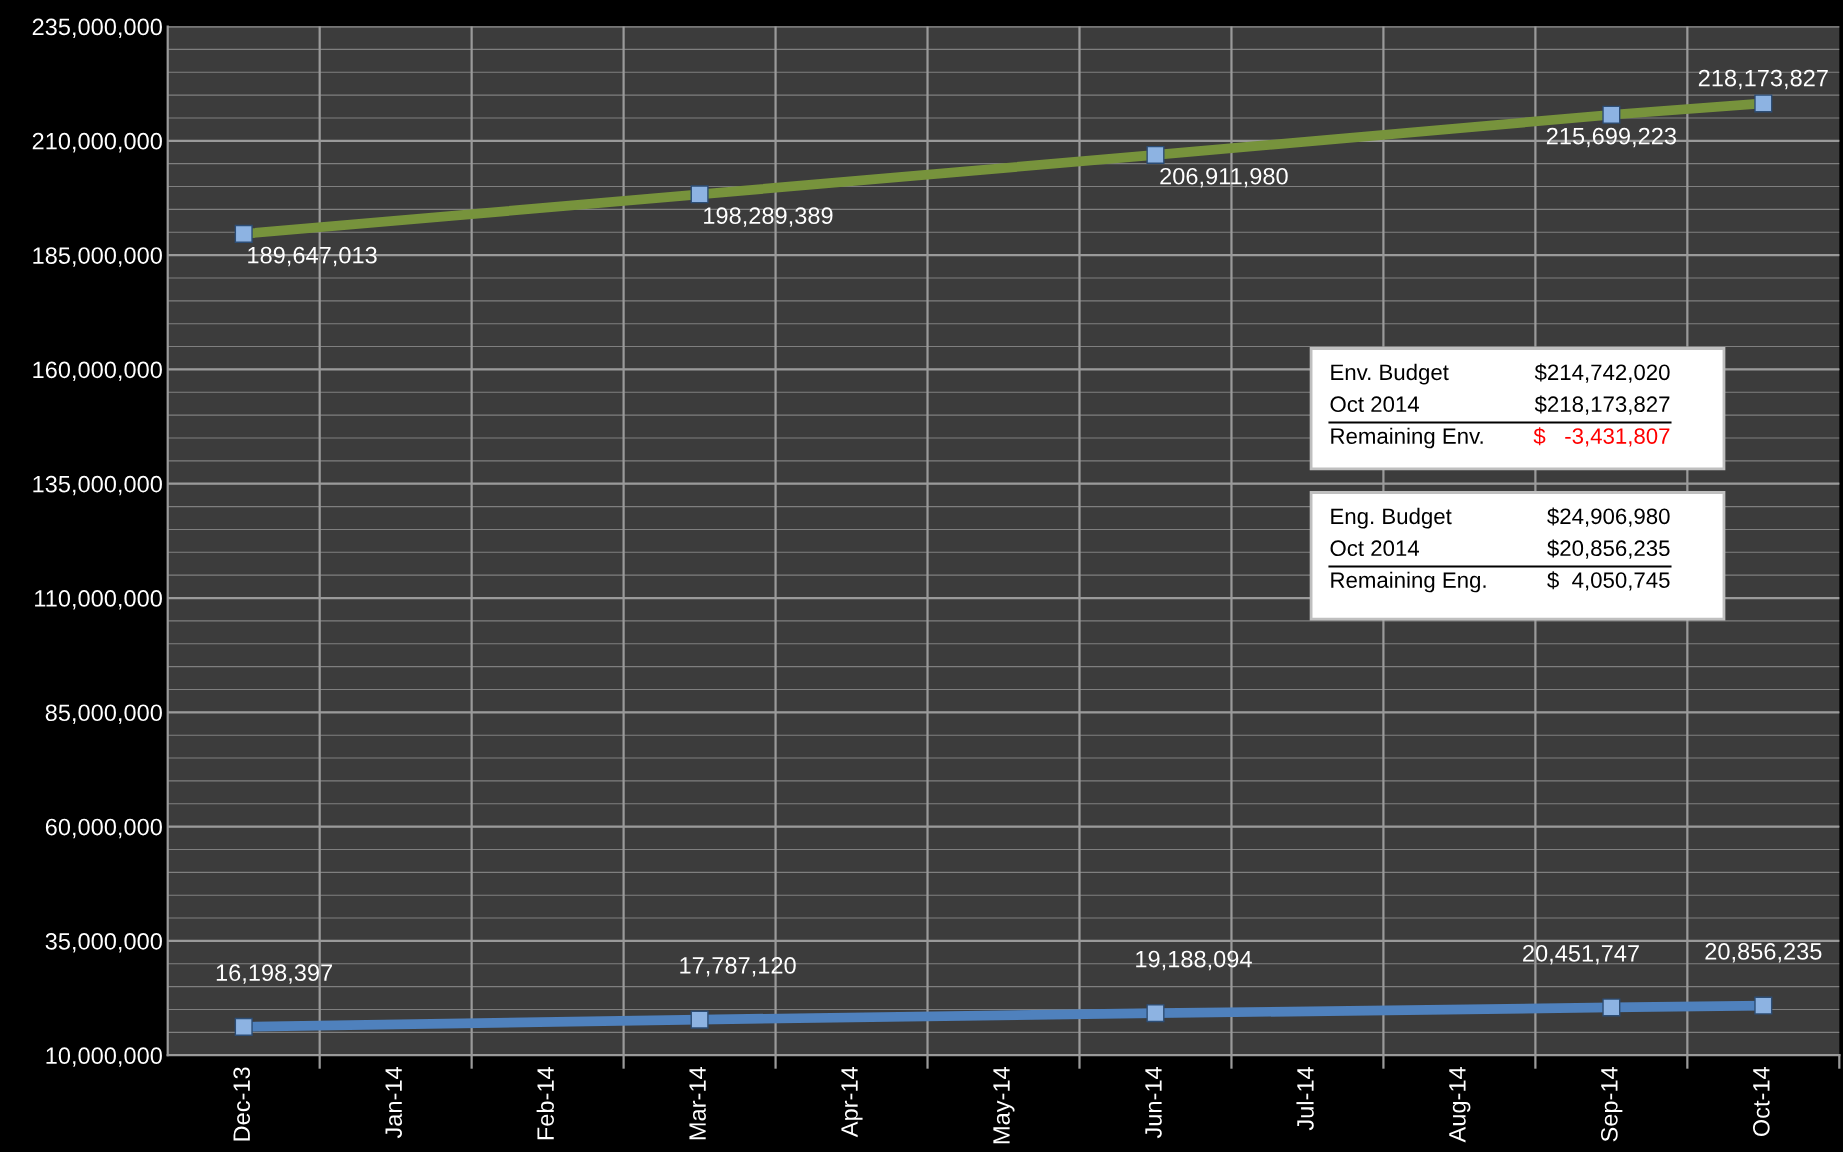 The height and width of the screenshot is (1152, 1843). I want to click on data-label: 19,188,094, so click(1194, 960).